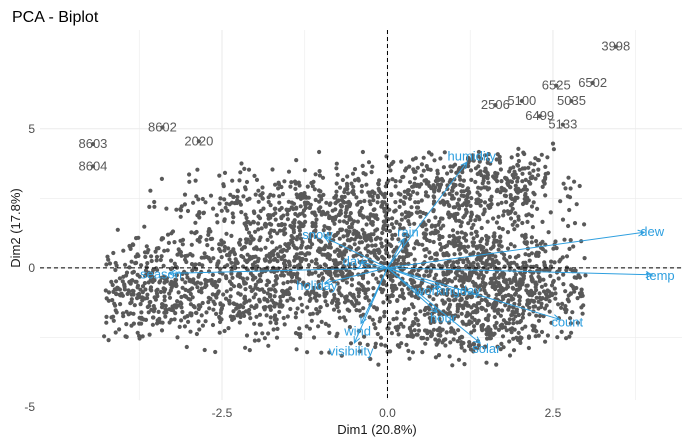 This screenshot has height=445, width=690. What do you see at coordinates (443, 318) in the screenshot?
I see `variable-label: hour` at bounding box center [443, 318].